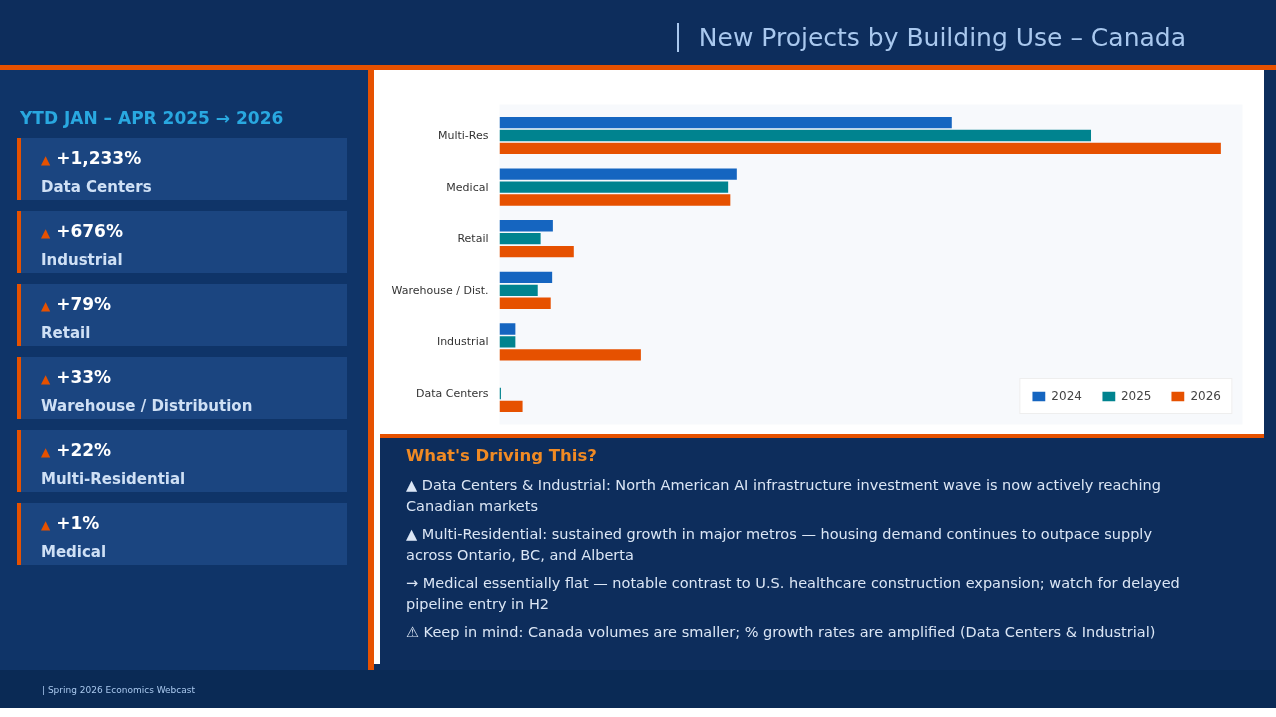 This screenshot has height=717, width=1276. Describe the element at coordinates (147, 406) in the screenshot. I see `text: Warehouse / Distribution` at that location.